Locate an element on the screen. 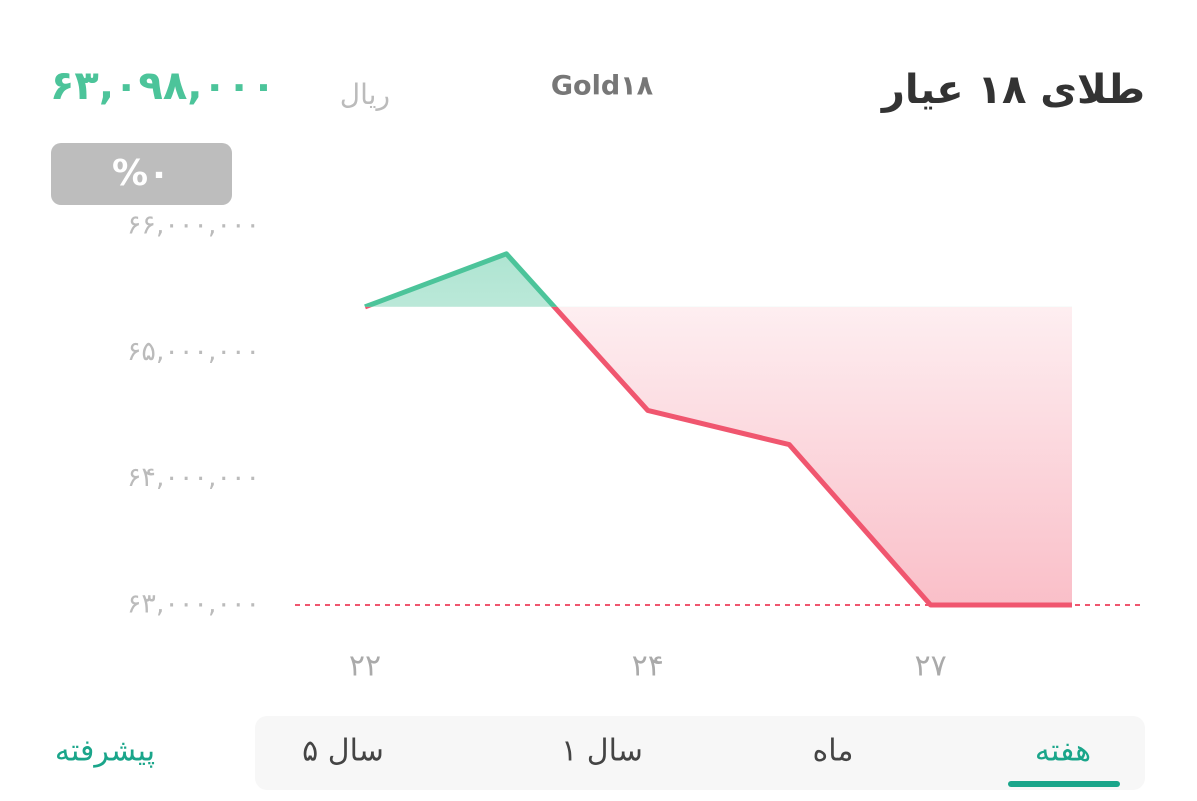  change: %۰ is located at coordinates (141, 173).